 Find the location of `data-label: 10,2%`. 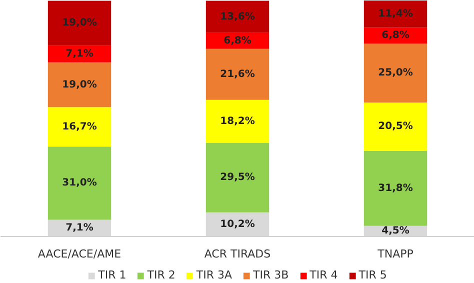

data-label: 10,2% is located at coordinates (237, 224).